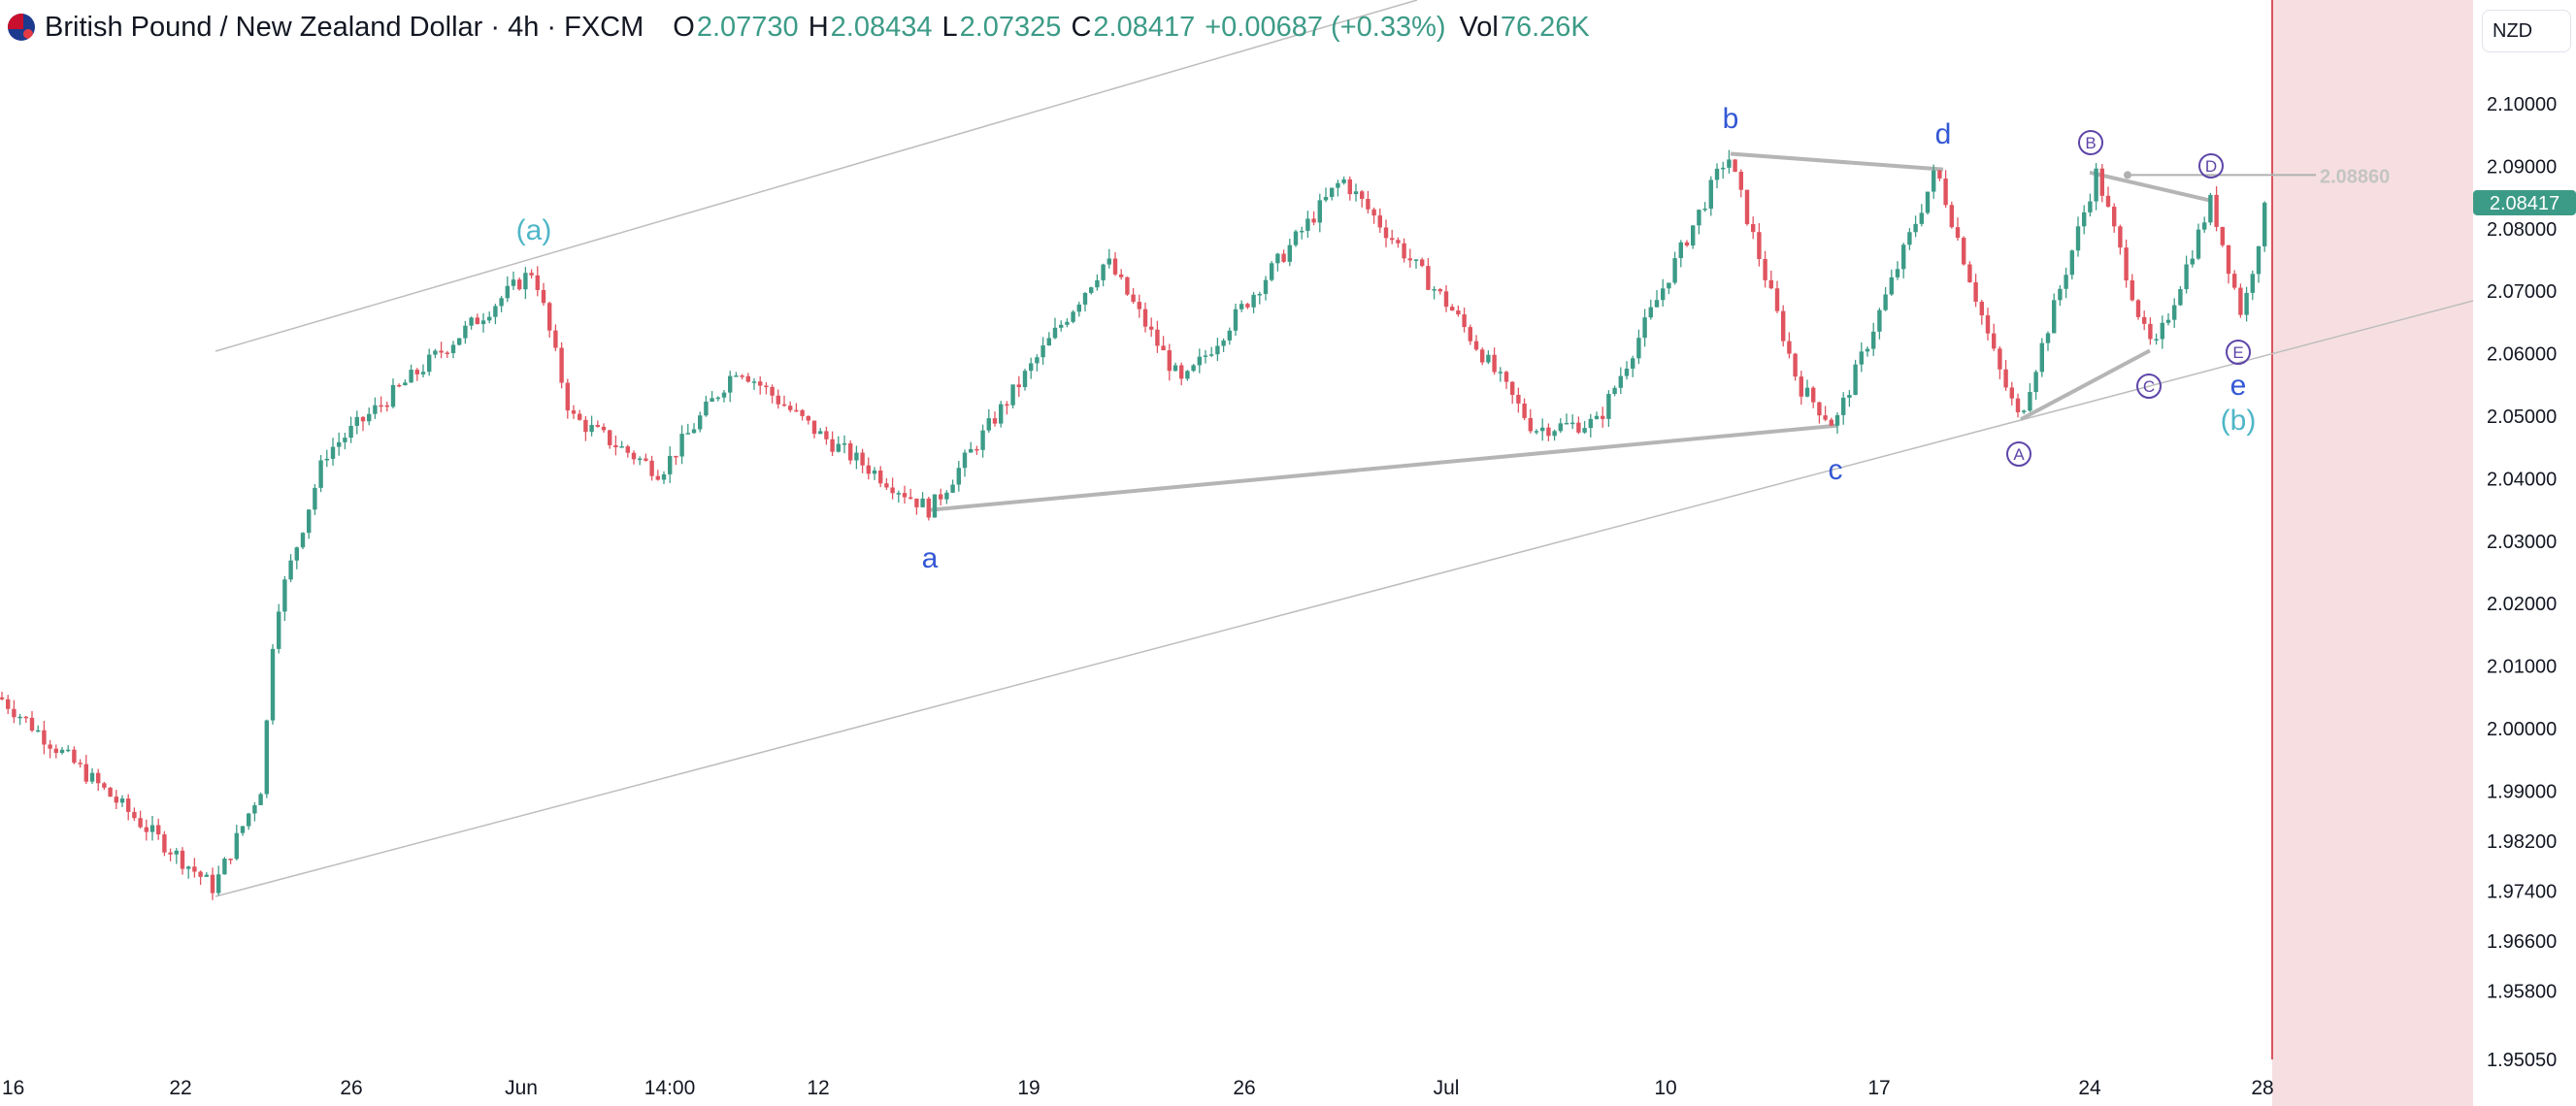 The width and height of the screenshot is (2576, 1106). I want to click on wave-label-e: e, so click(2238, 386).